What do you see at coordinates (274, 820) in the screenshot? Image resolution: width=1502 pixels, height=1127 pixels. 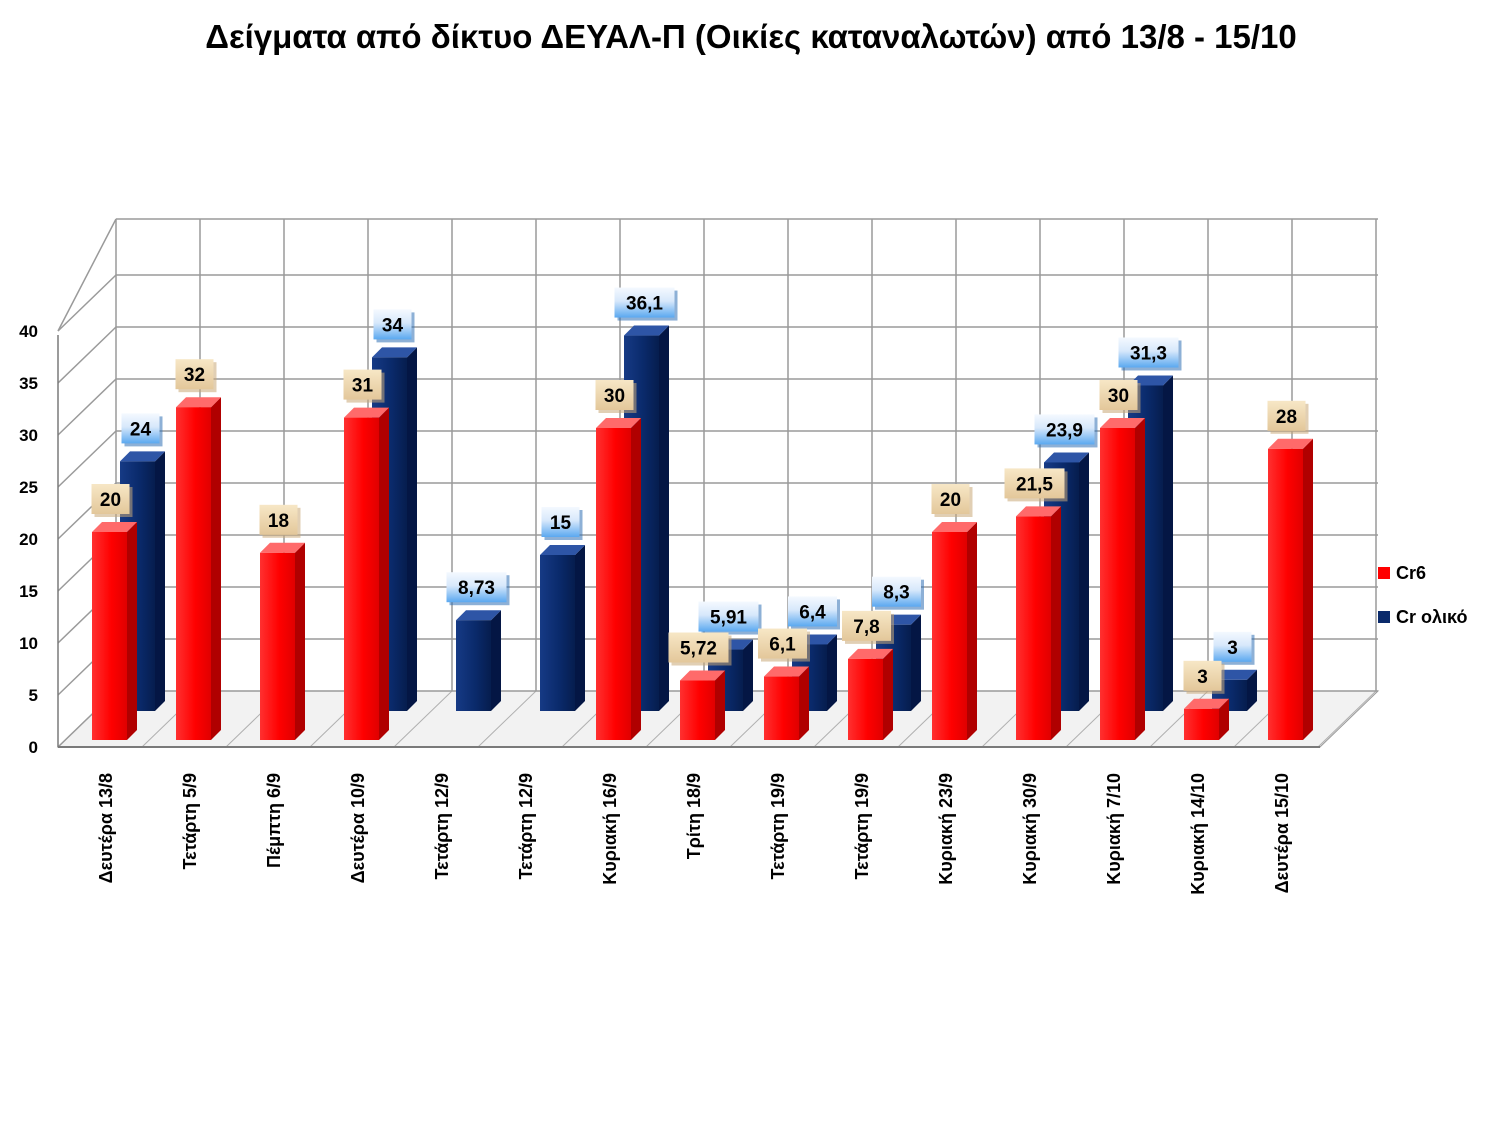 I see `x-category-label: Πέμπτη 6/9` at bounding box center [274, 820].